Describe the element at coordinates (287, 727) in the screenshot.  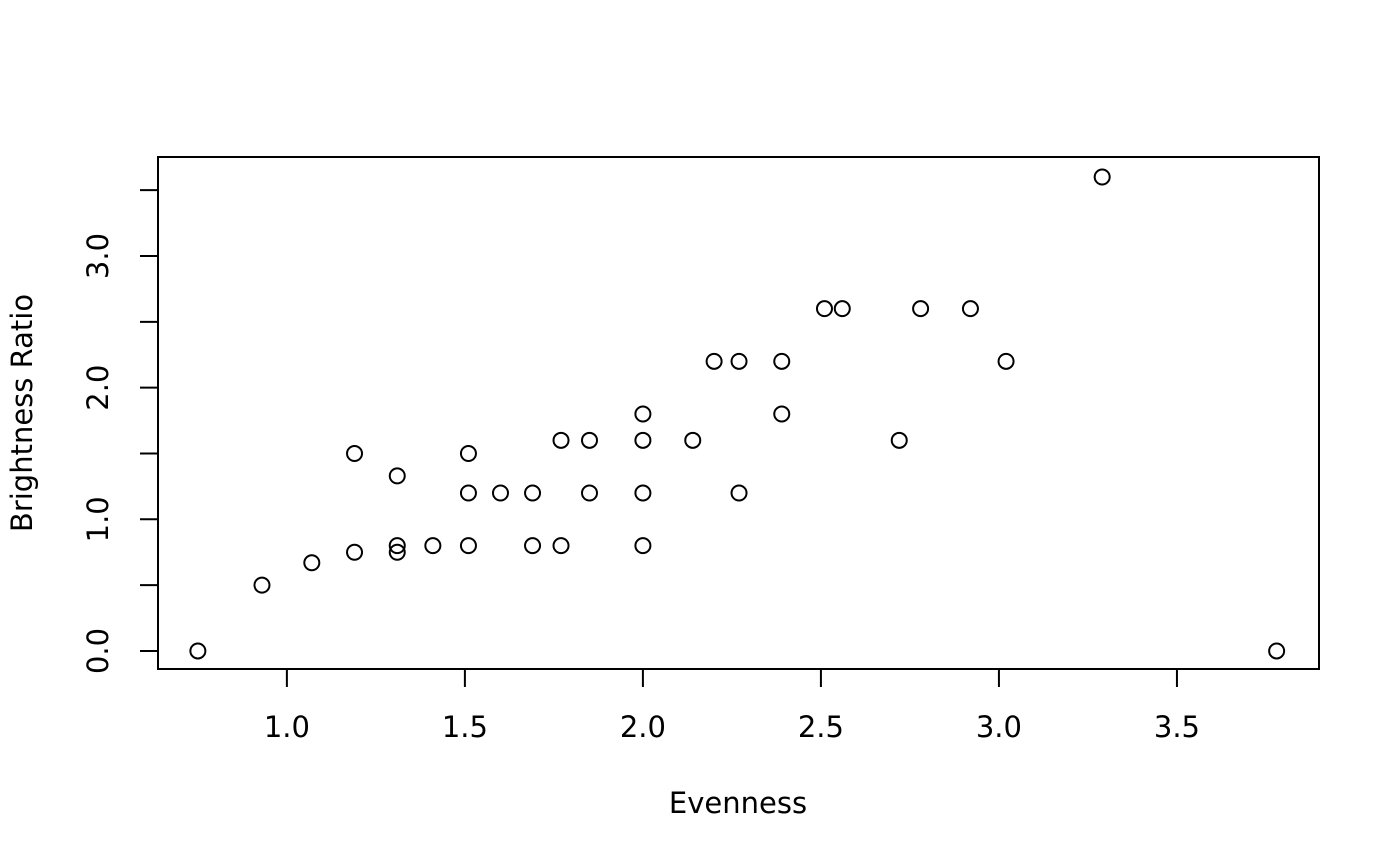
I see `x-tick-label: 1.0` at that location.